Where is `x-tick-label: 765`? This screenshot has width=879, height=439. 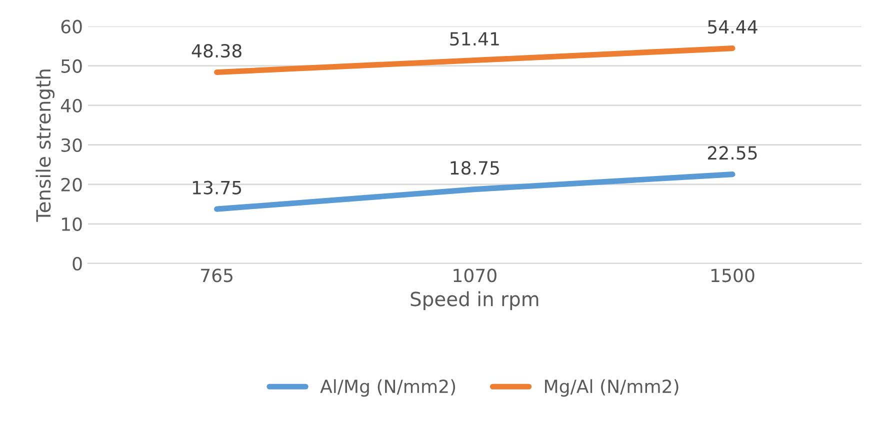 x-tick-label: 765 is located at coordinates (216, 275).